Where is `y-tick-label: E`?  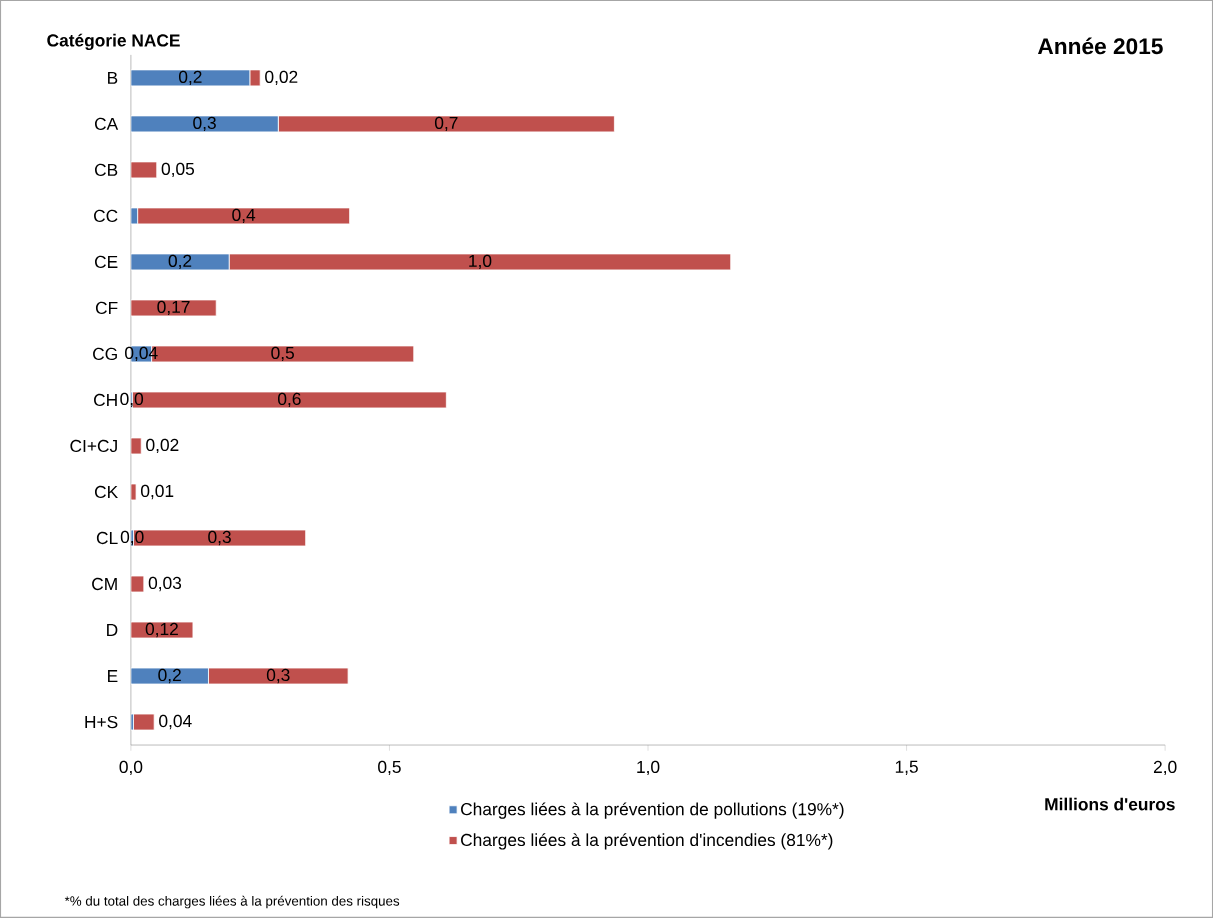
y-tick-label: E is located at coordinates (113, 676).